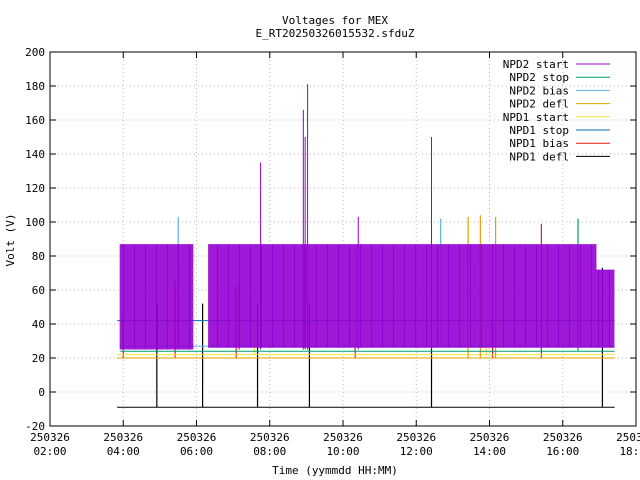 This screenshot has width=640, height=480. I want to click on x-tick-time: 14:00, so click(489, 451).